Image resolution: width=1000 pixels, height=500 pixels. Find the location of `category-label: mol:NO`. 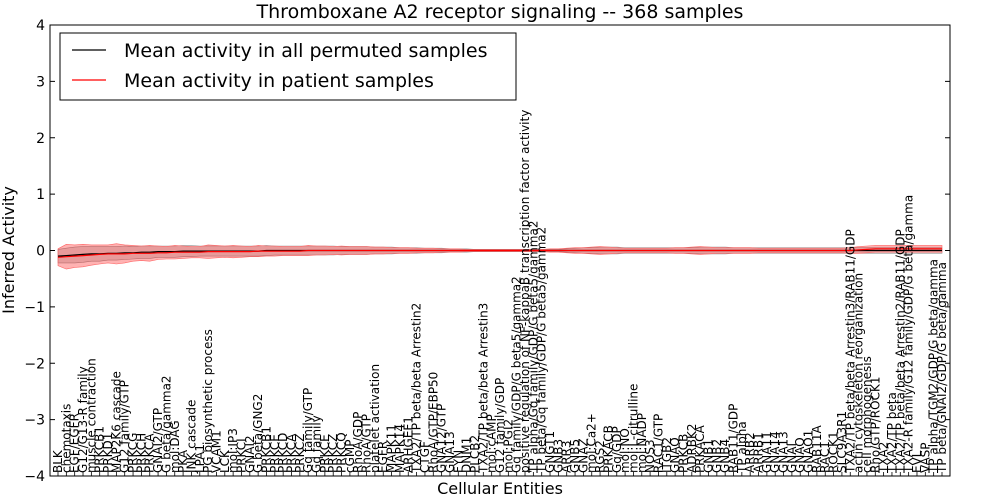

category-label: mol:NO is located at coordinates (625, 450).